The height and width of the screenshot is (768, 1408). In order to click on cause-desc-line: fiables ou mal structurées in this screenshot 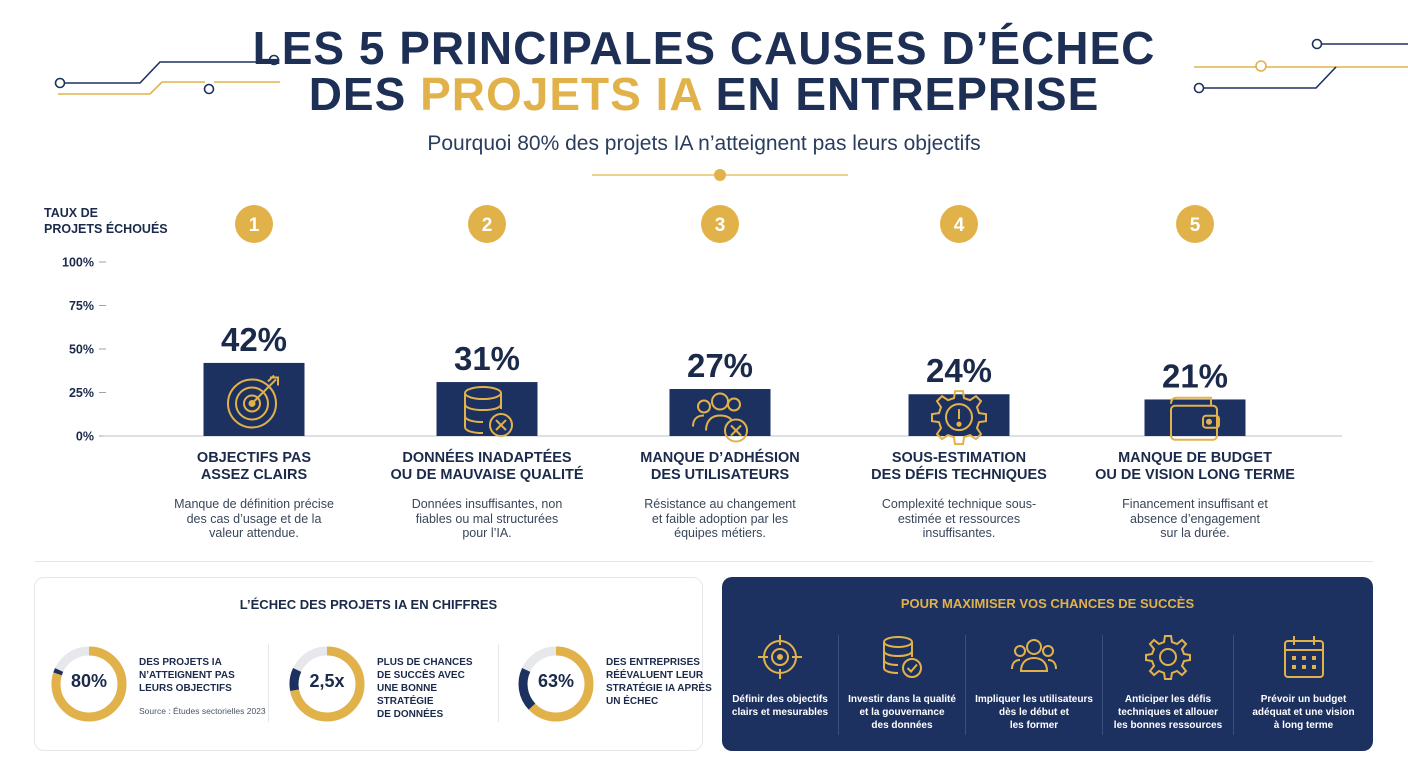, I will do `click(487, 518)`.